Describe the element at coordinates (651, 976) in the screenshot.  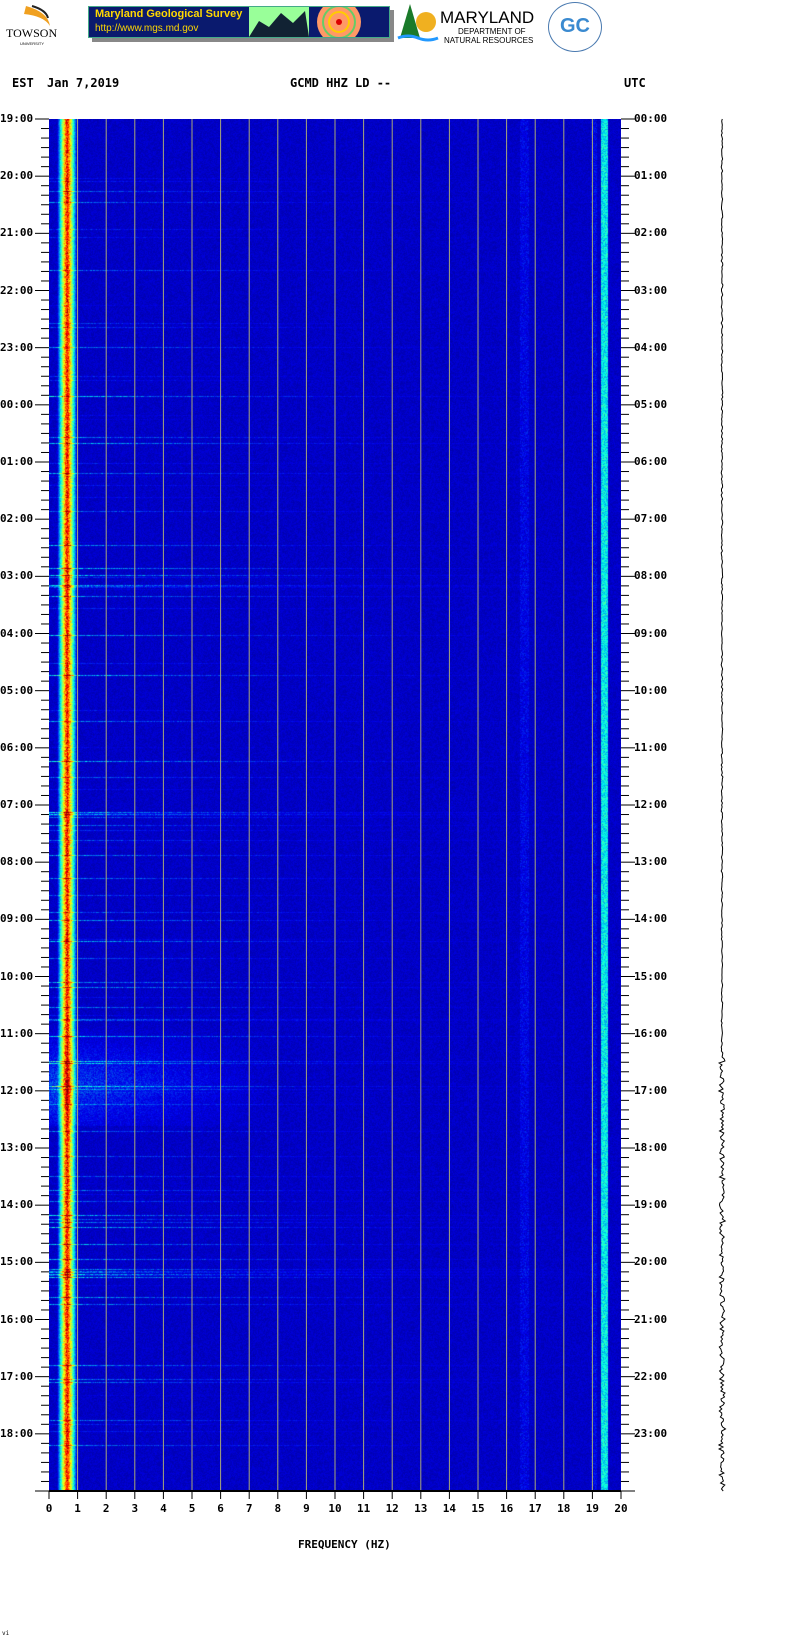
I see `y-right-tick-label: 15:00` at that location.